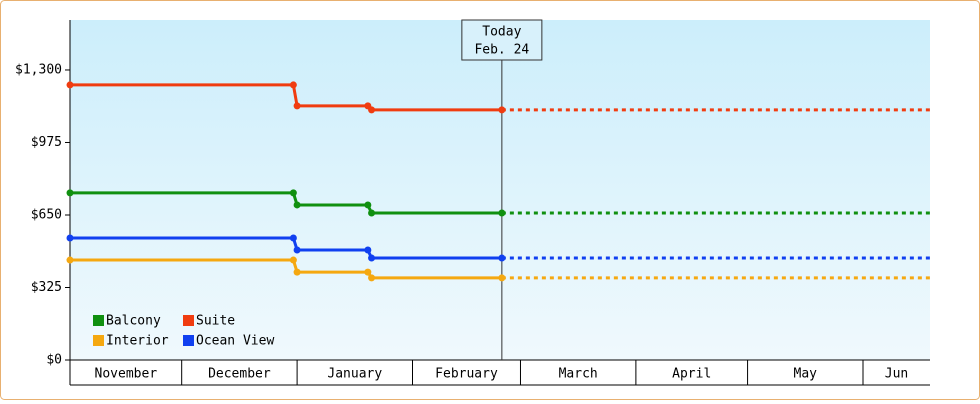  I want to click on x-tick-label: March, so click(578, 374).